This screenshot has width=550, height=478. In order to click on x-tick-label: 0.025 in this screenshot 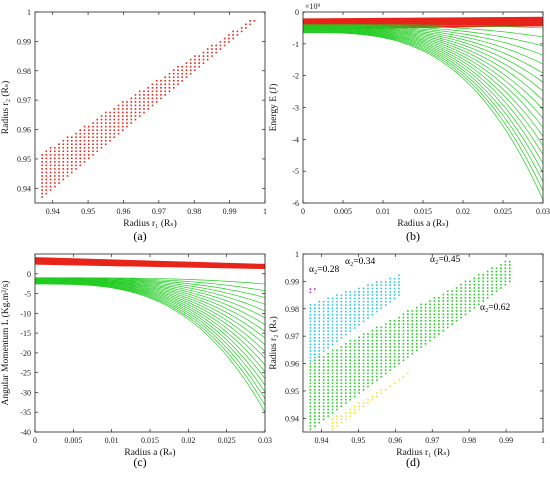, I will do `click(227, 440)`.